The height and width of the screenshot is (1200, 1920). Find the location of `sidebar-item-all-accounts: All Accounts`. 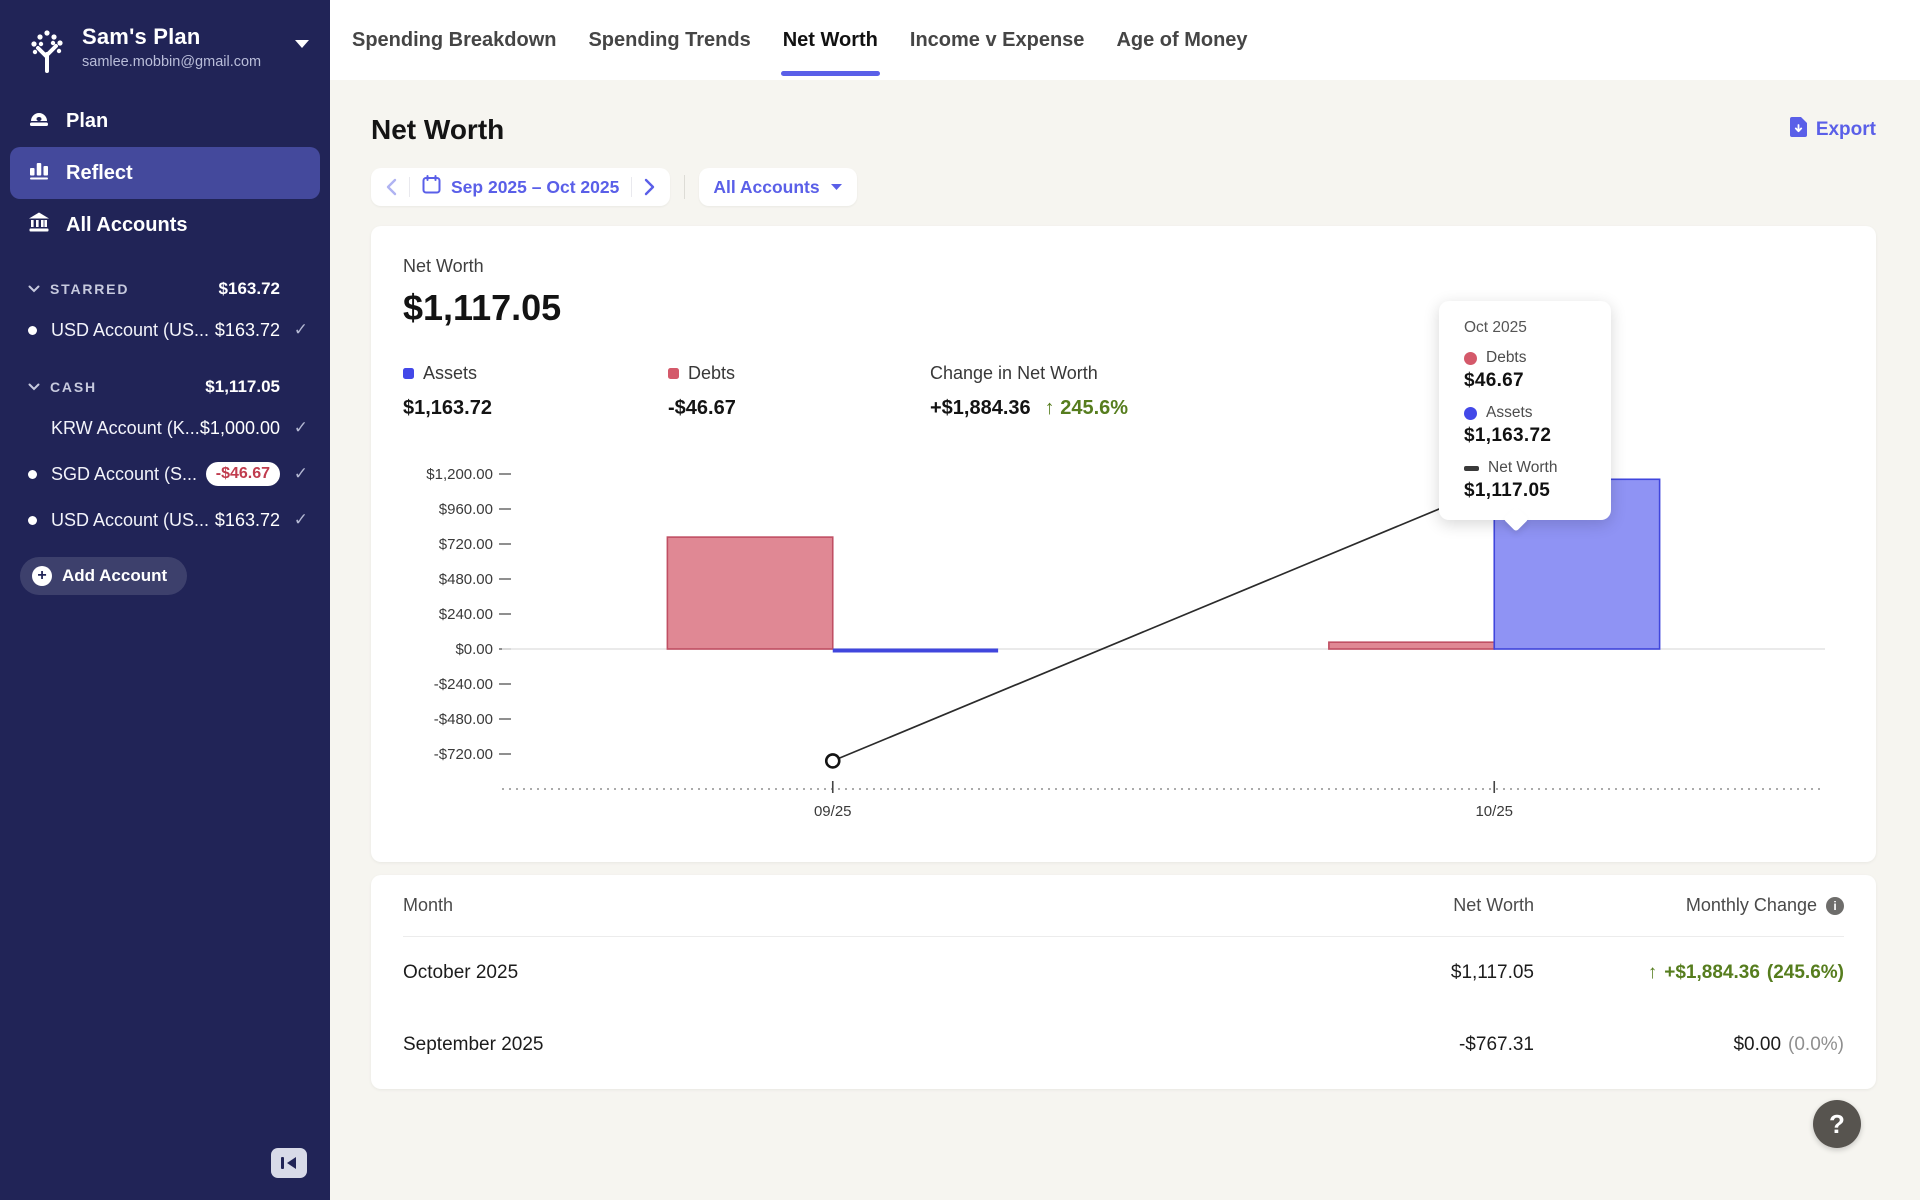

sidebar-item-all-accounts: All Accounts is located at coordinates (165, 225).